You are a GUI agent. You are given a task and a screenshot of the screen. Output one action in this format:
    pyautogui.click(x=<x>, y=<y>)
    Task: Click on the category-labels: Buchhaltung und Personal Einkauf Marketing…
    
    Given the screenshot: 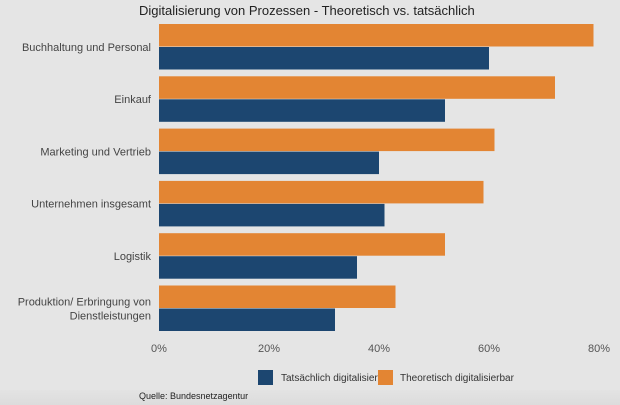 What is the action you would take?
    pyautogui.click(x=85, y=182)
    